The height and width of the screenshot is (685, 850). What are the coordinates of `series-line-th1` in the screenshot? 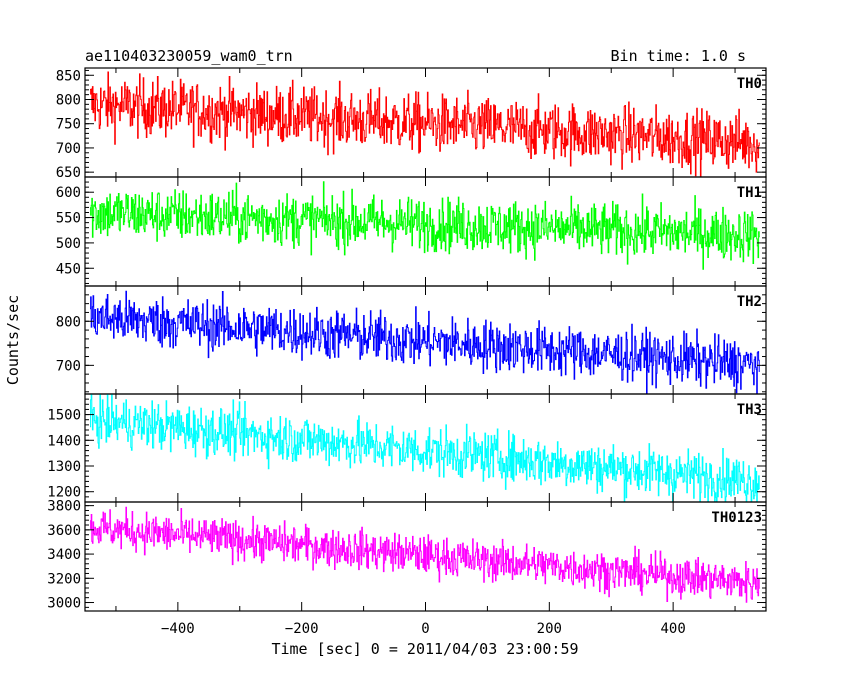 It's located at (425, 225).